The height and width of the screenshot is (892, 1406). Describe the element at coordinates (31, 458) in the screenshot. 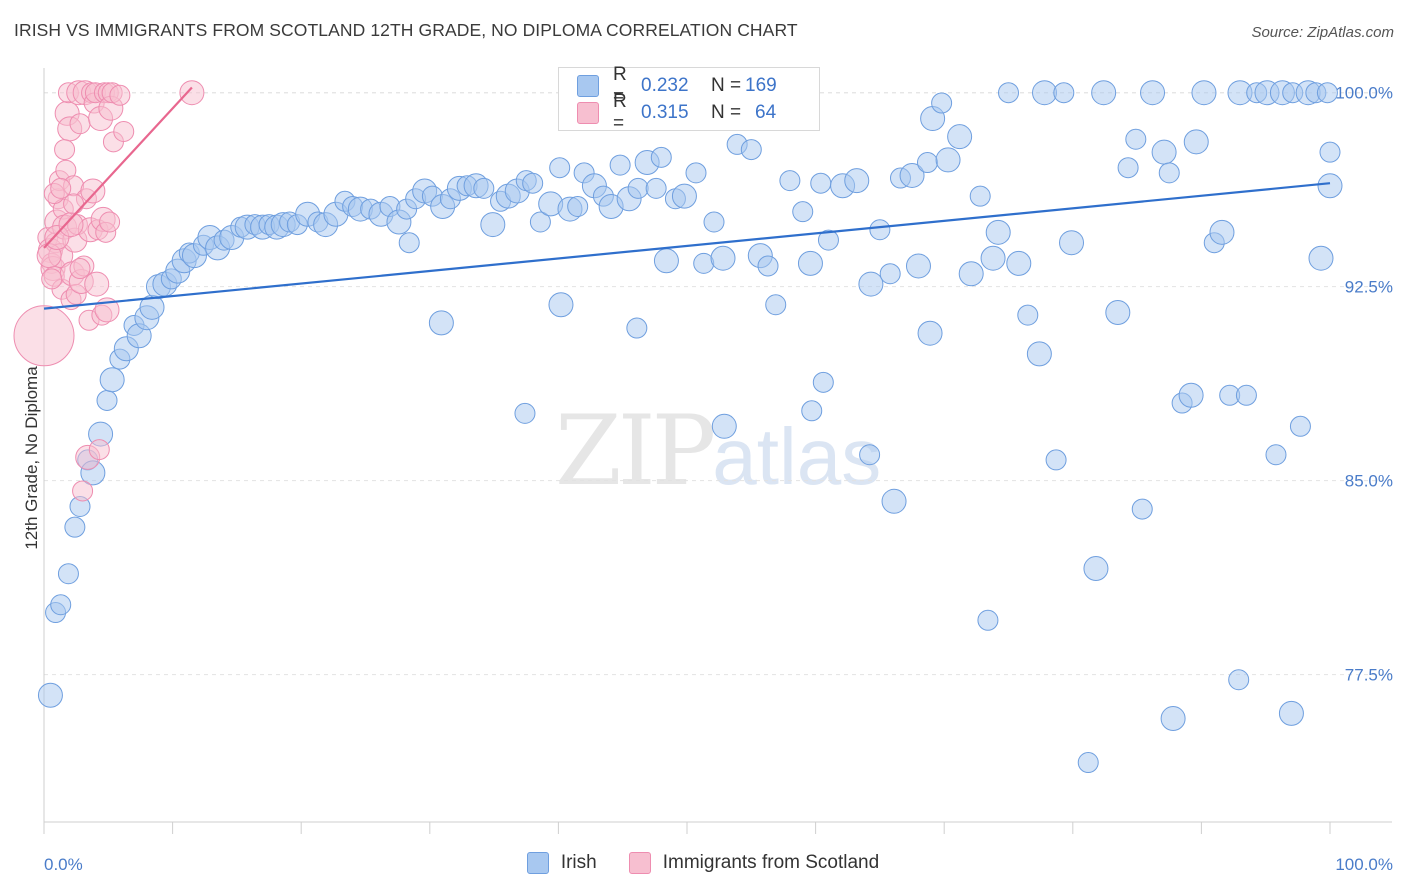

I see `y-axis-title: 12th Grade, No Diploma` at that location.